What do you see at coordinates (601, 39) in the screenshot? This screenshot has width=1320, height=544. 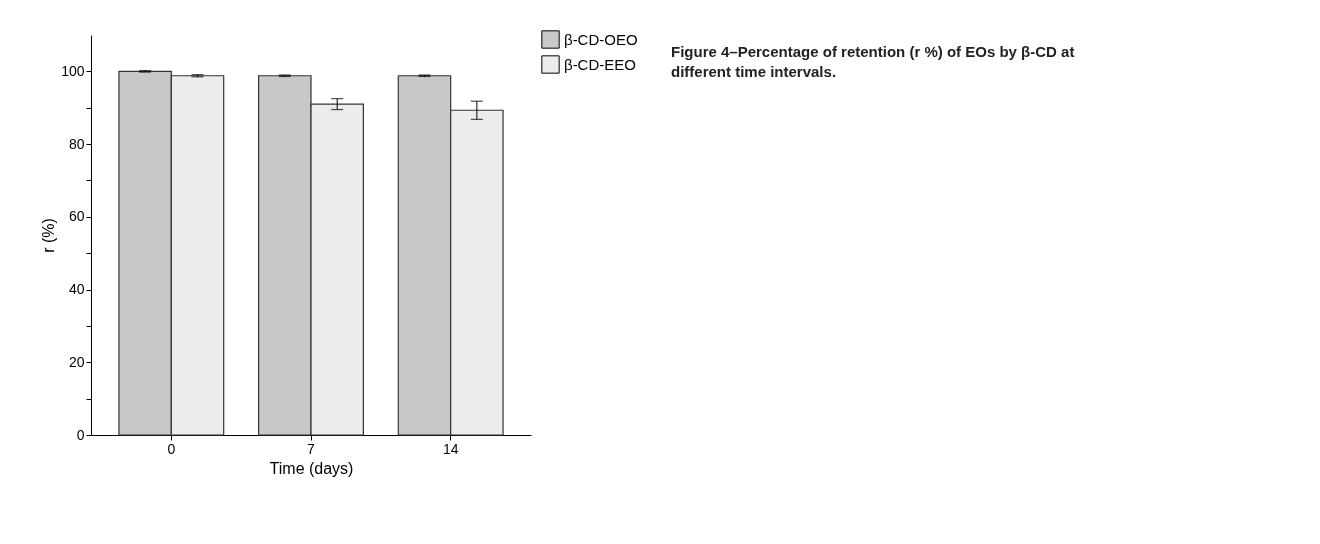 I see `legend-label: β-CD-OEO` at bounding box center [601, 39].